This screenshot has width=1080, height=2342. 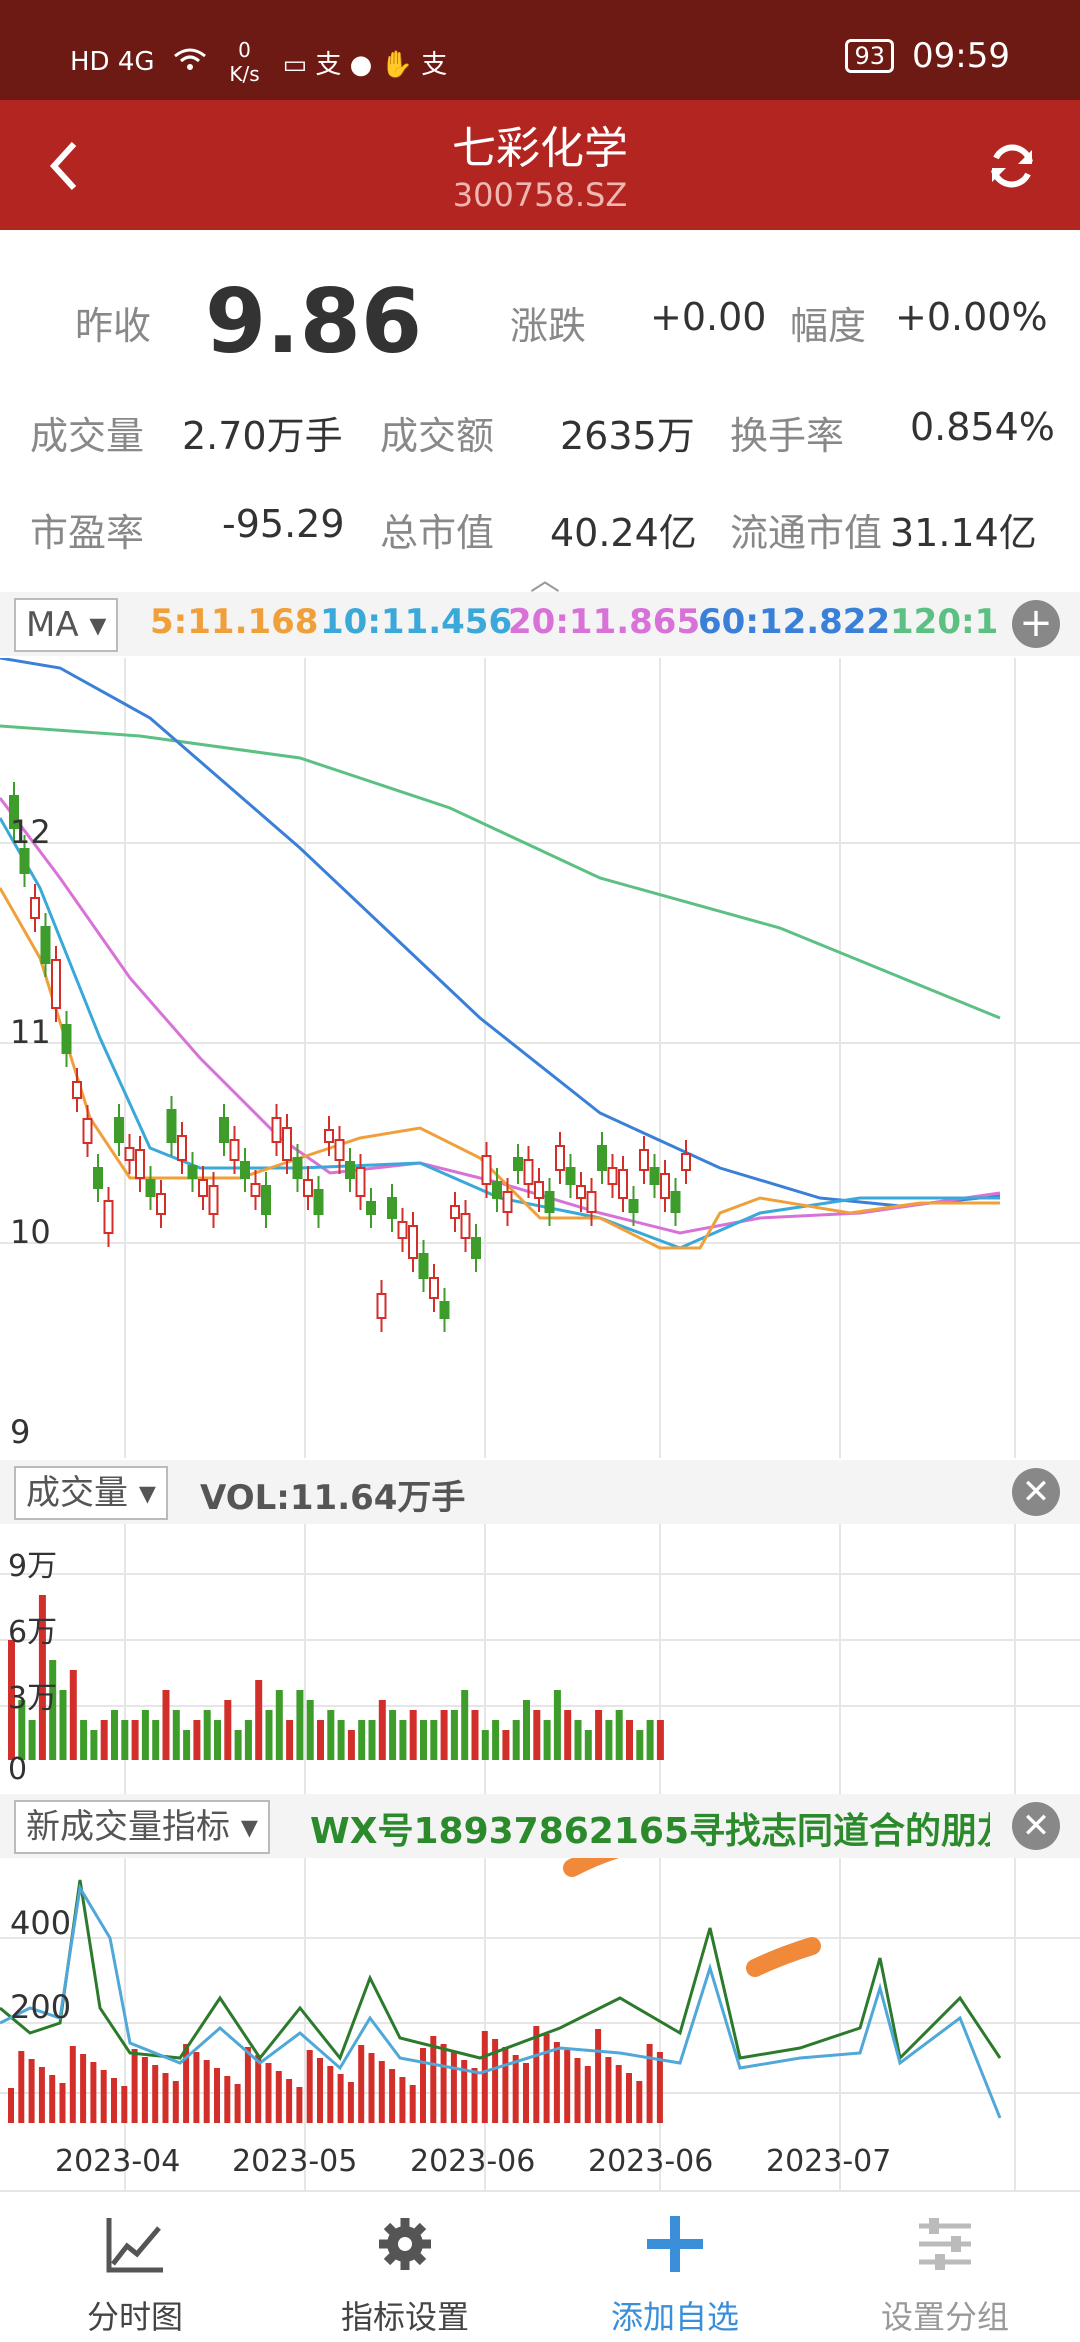 I want to click on ma-line, so click(x=500, y=872).